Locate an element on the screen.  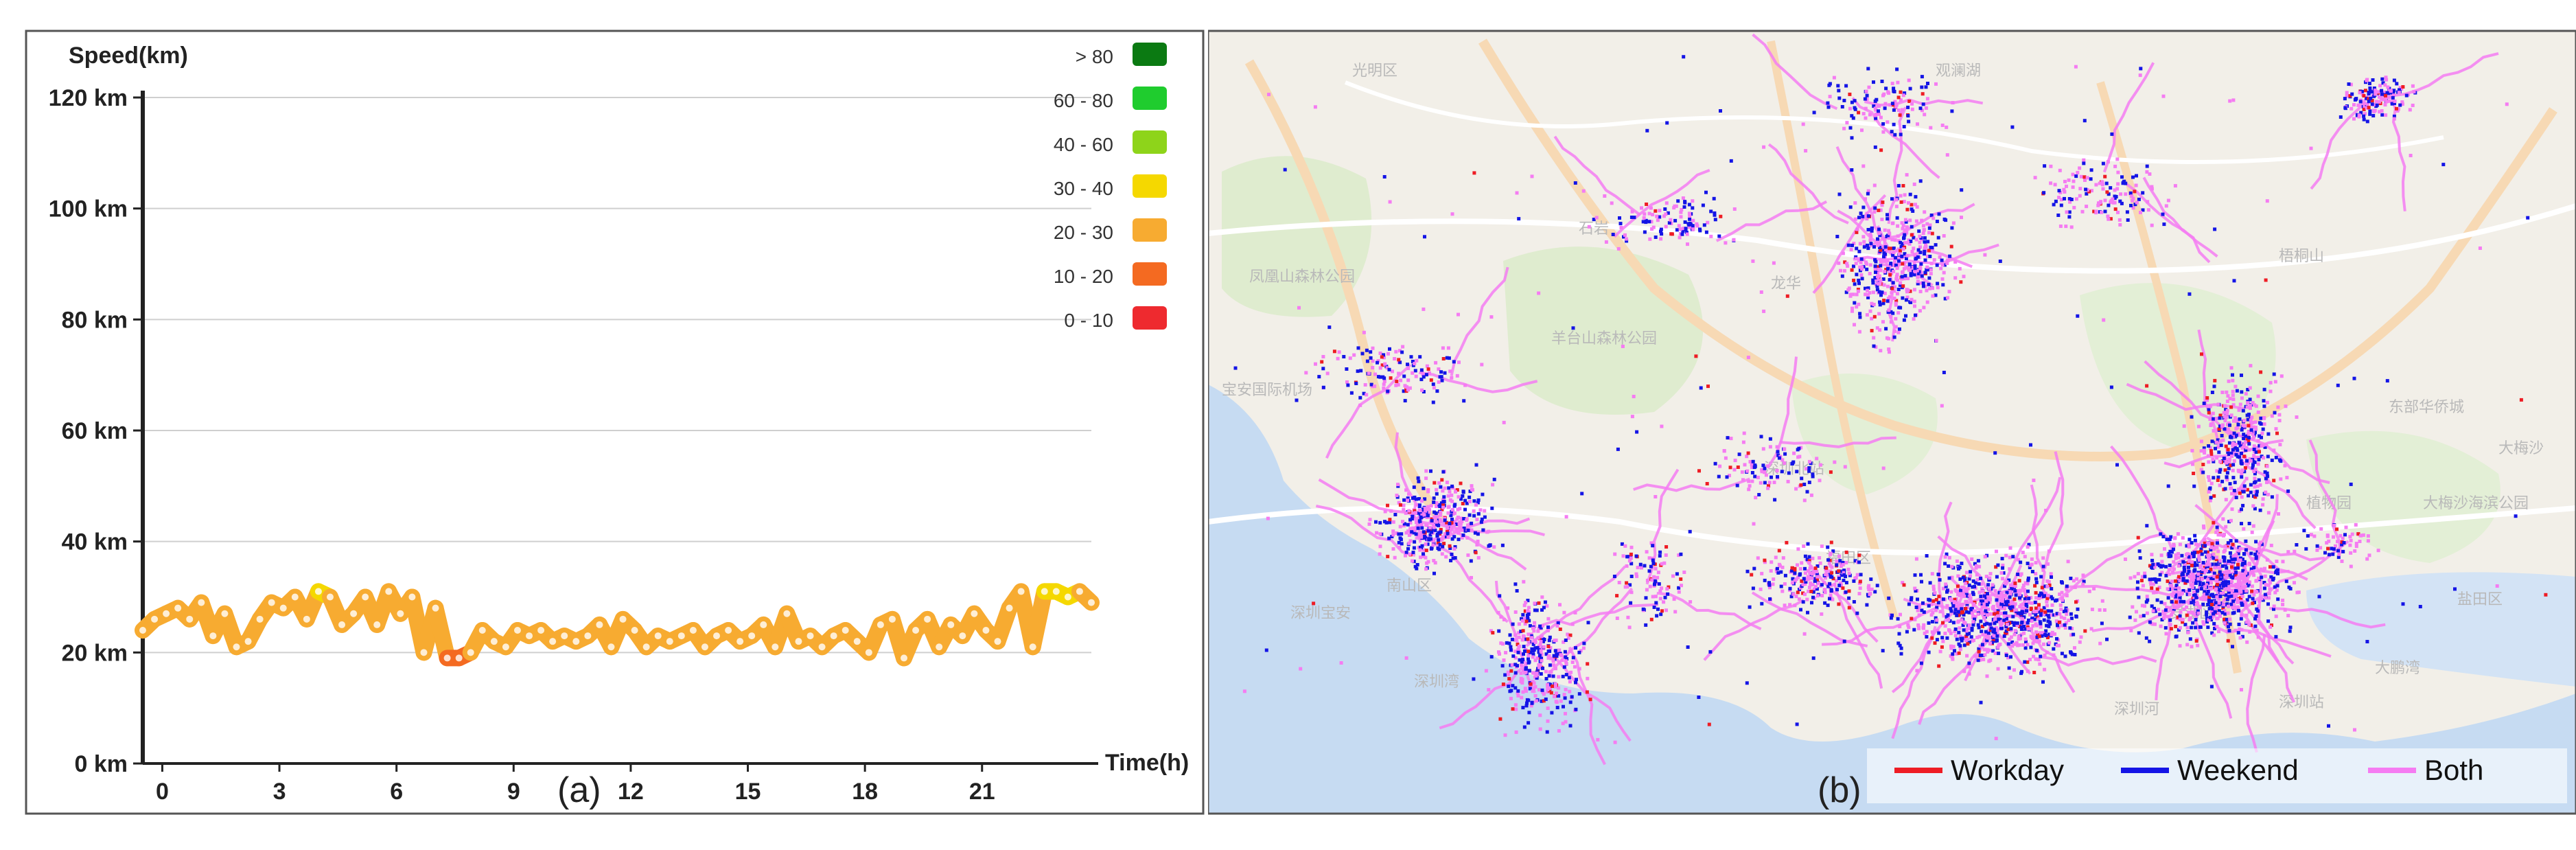
x-tick-label: 0 is located at coordinates (162, 792).